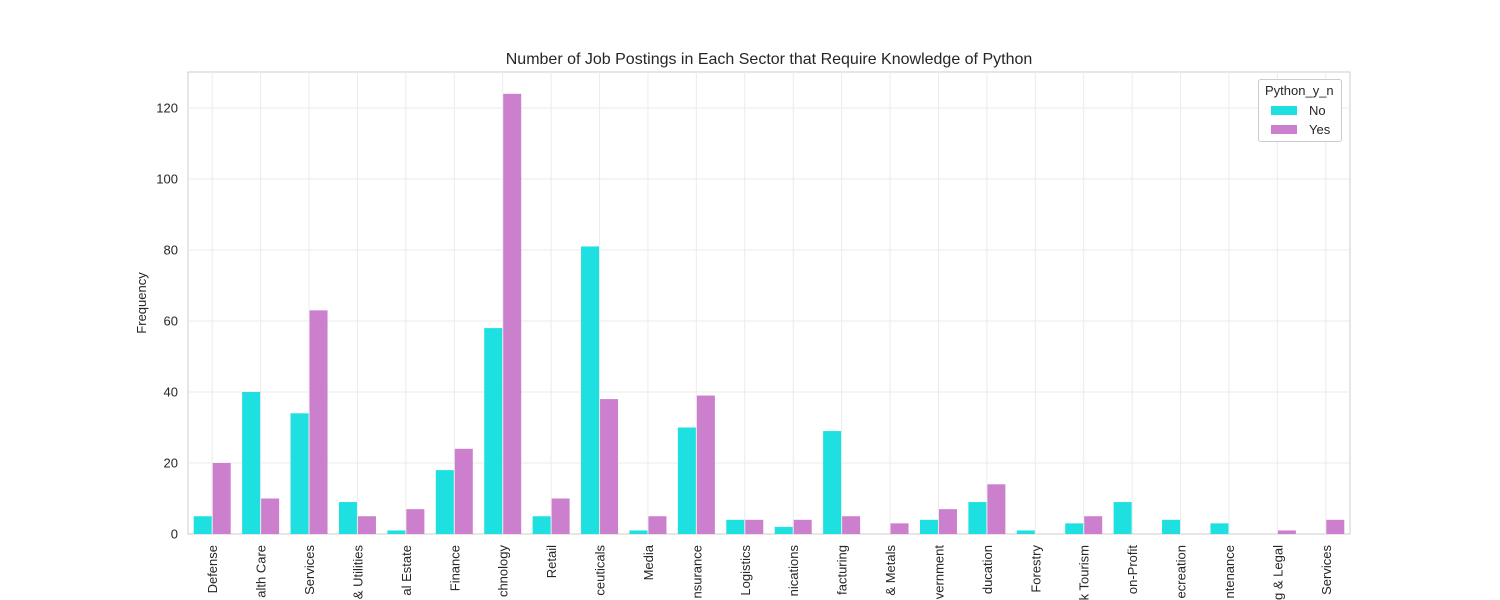 This screenshot has width=1500, height=600. Describe the element at coordinates (1084, 572) in the screenshot. I see `x-tick-label: k Tourism` at that location.